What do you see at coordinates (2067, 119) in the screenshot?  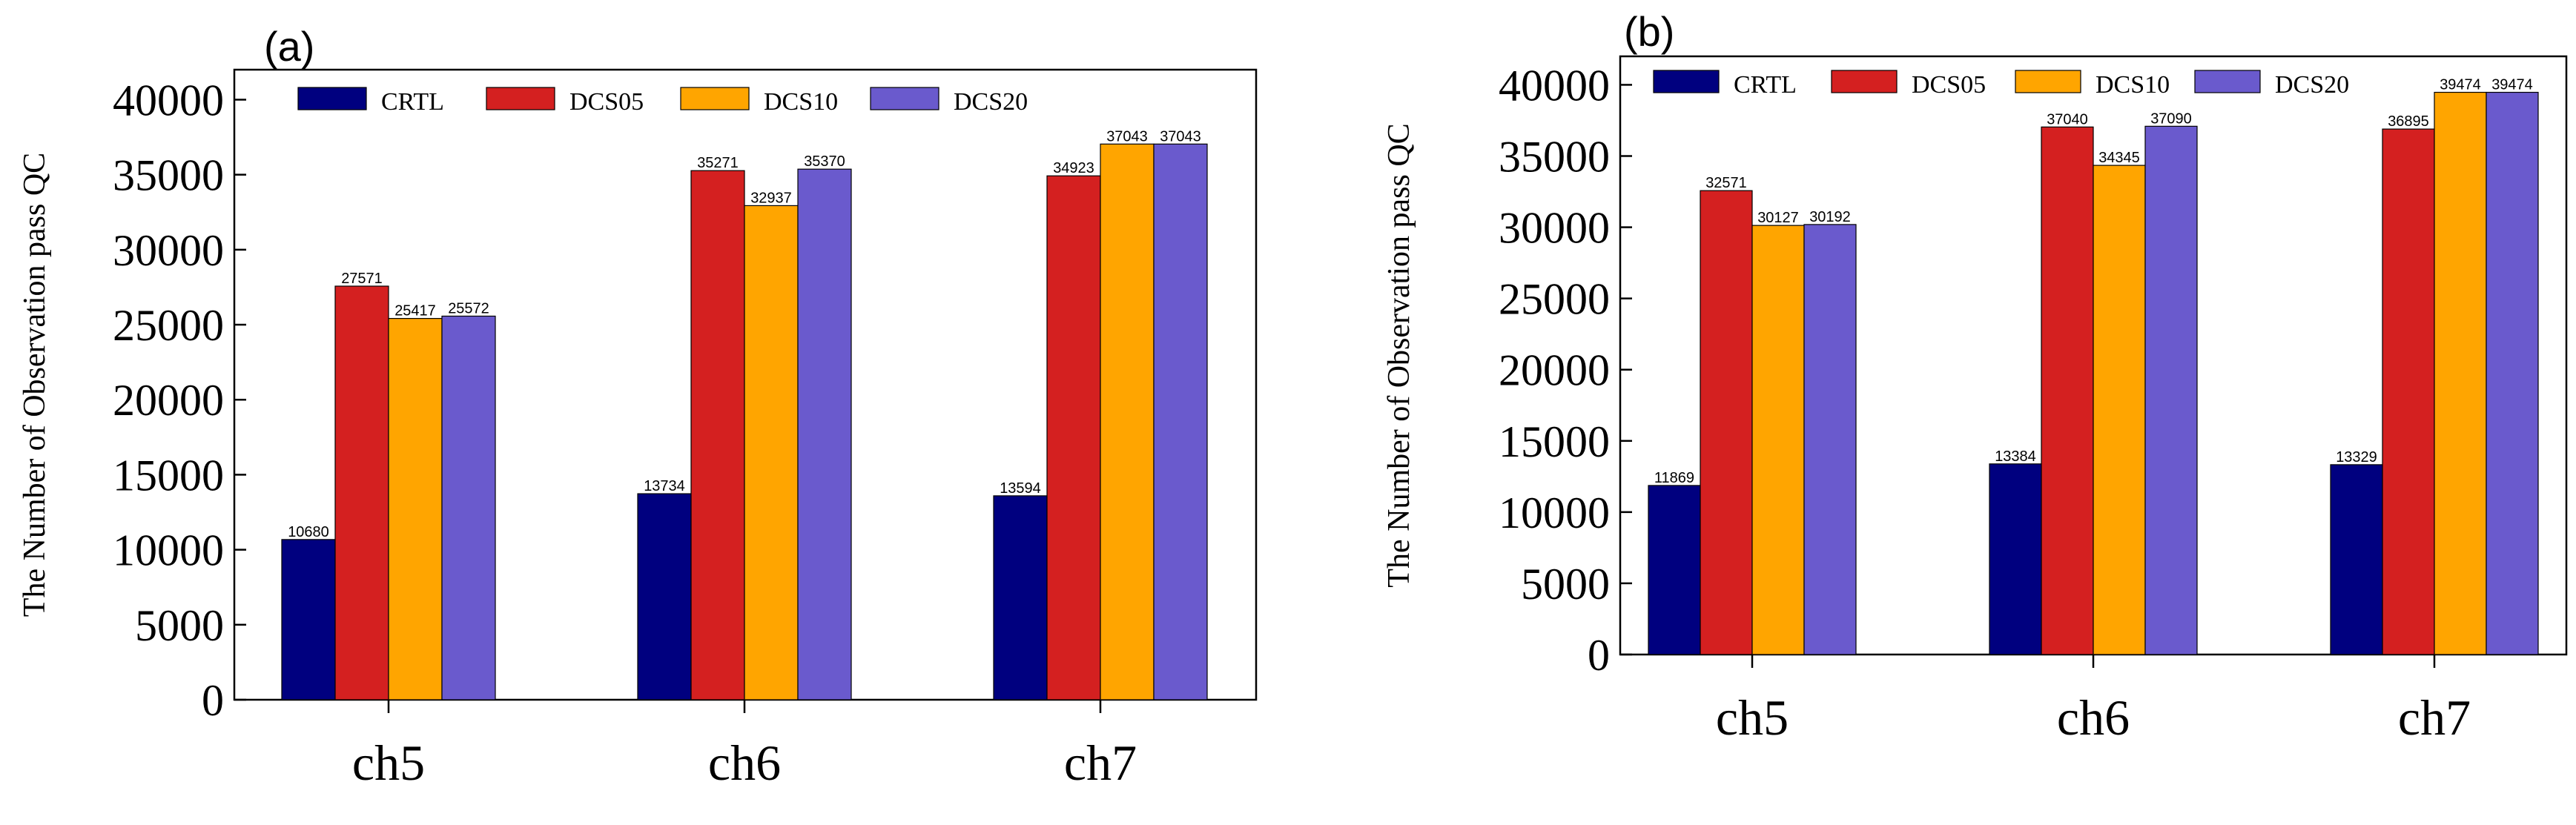 I see `data-label: 37040` at bounding box center [2067, 119].